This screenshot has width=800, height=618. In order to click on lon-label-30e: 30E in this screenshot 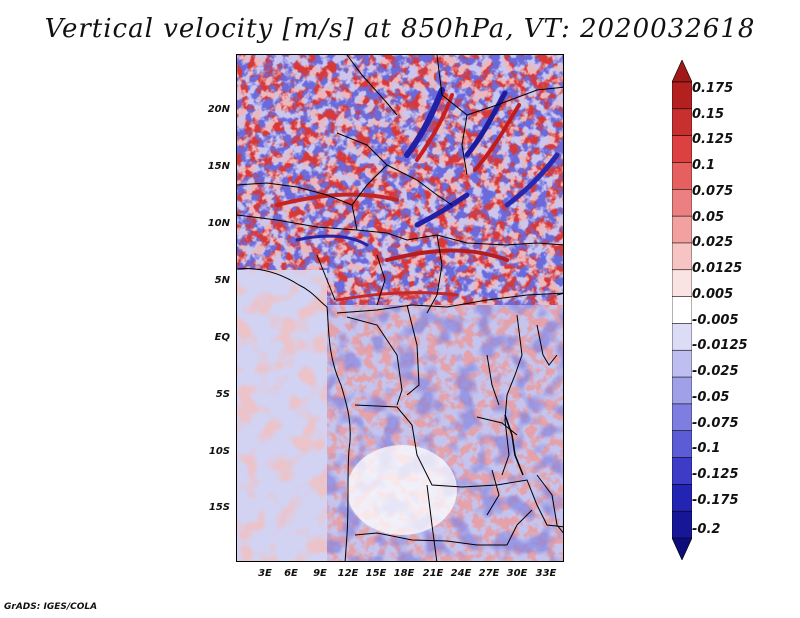, I will do `click(517, 573)`.